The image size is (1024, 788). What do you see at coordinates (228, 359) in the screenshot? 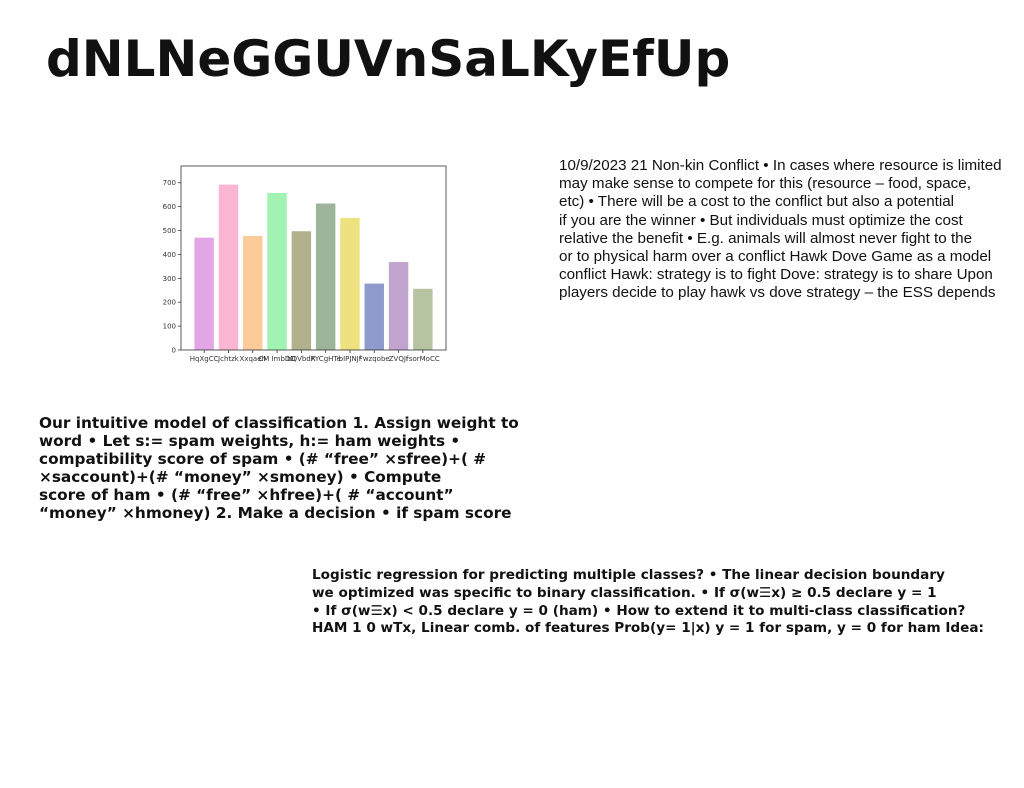
I see `x-tick-label: Jchtzk` at bounding box center [228, 359].